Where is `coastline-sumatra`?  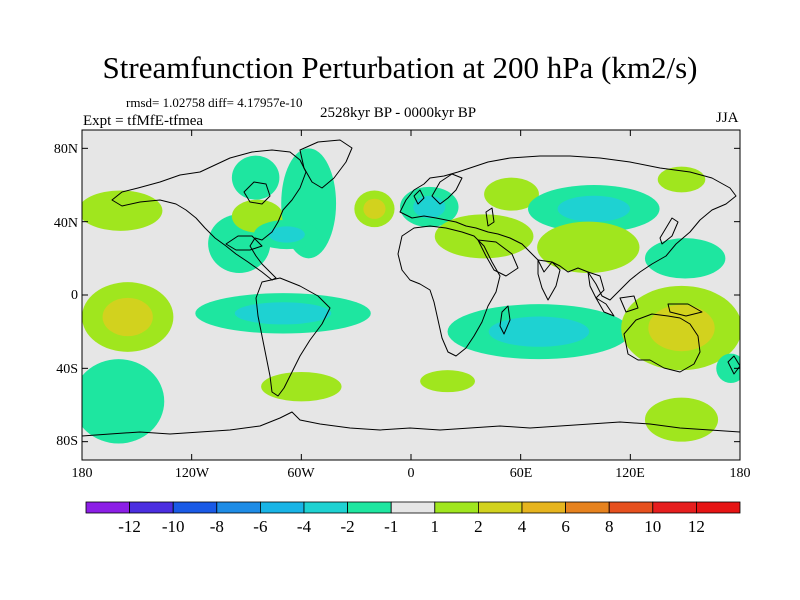
coastline-sumatra is located at coordinates (605, 307).